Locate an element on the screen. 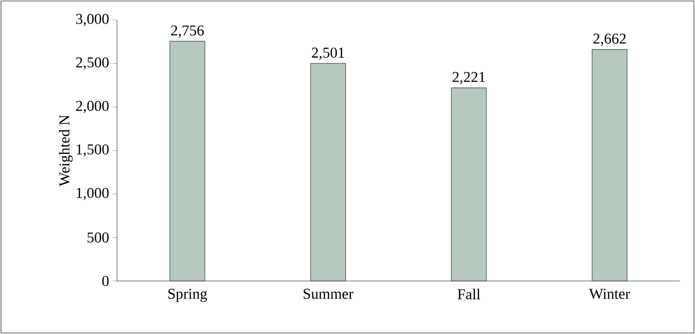  x-tick-label: Summer is located at coordinates (329, 293).